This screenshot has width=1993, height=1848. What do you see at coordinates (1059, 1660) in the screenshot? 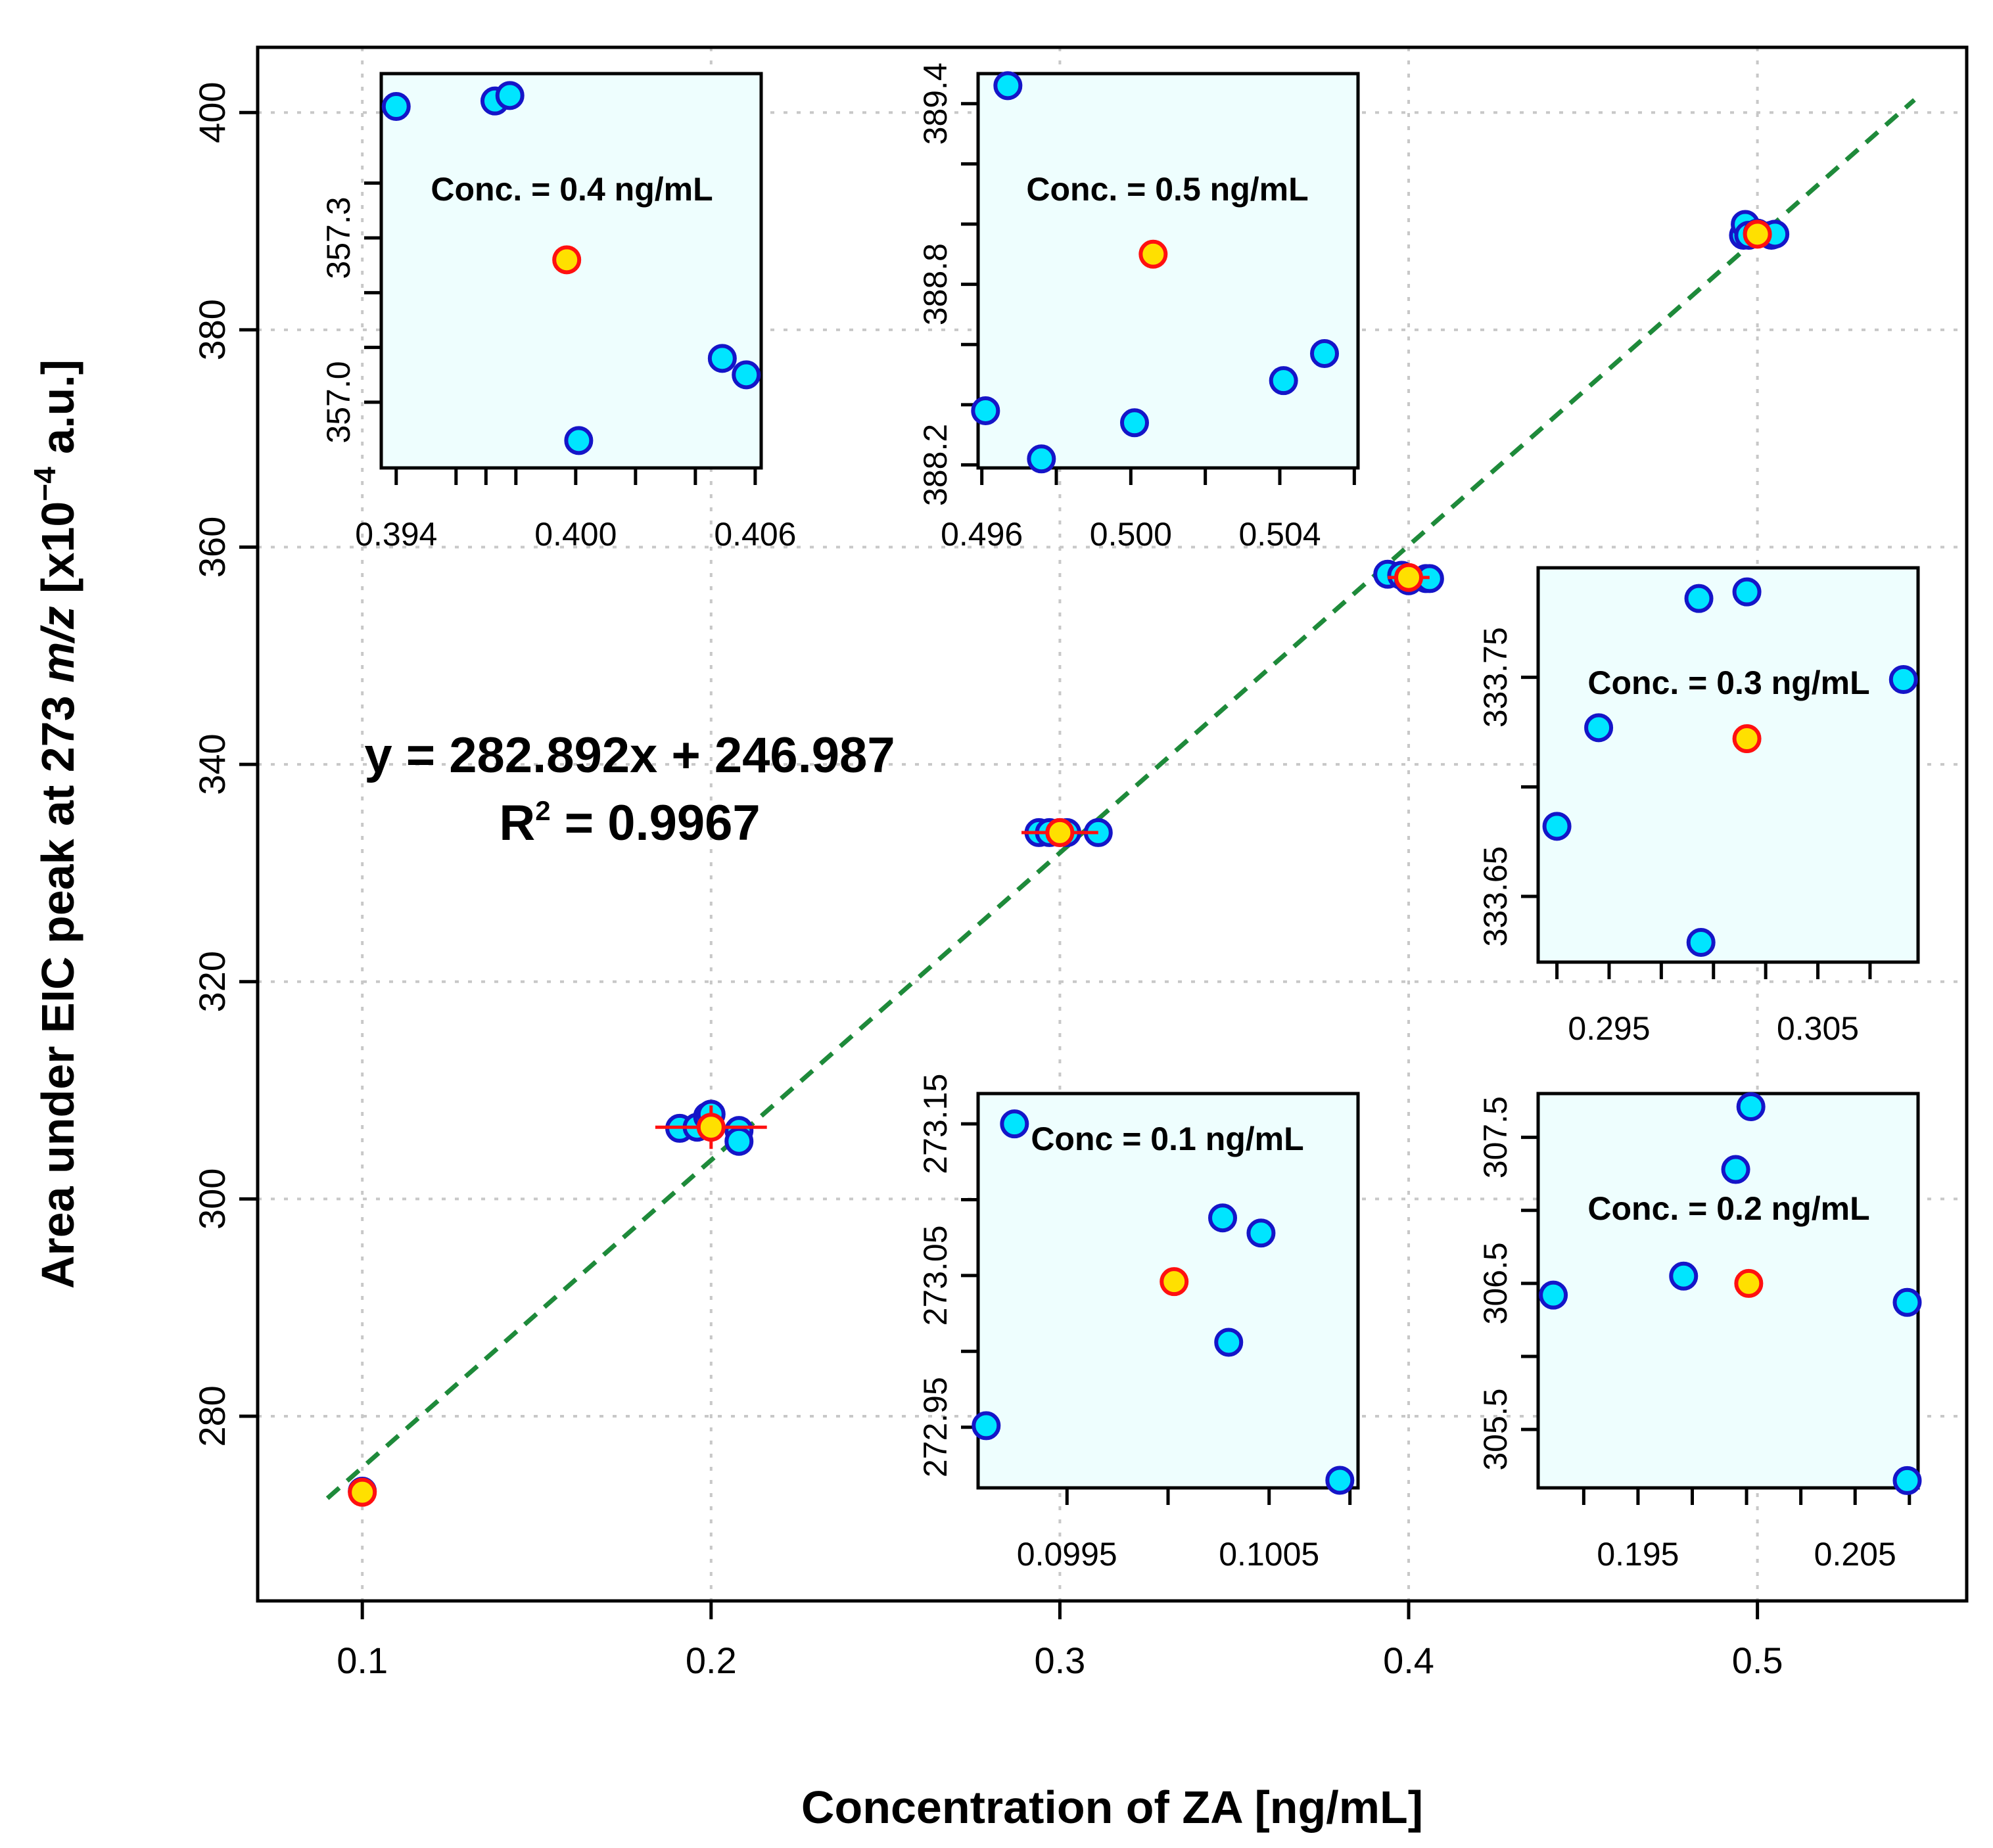
I see `x-tick-label: 0.3` at bounding box center [1059, 1660].